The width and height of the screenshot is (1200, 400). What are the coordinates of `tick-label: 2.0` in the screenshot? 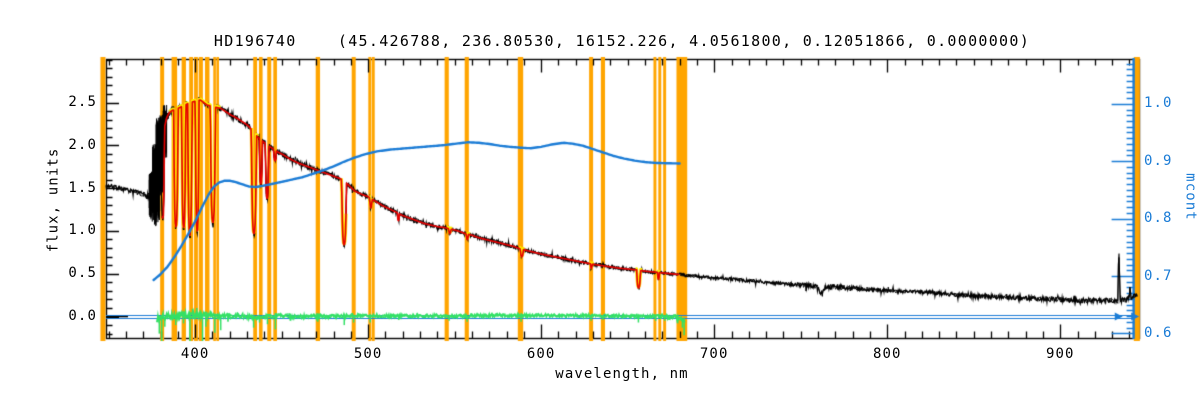 It's located at (82, 144).